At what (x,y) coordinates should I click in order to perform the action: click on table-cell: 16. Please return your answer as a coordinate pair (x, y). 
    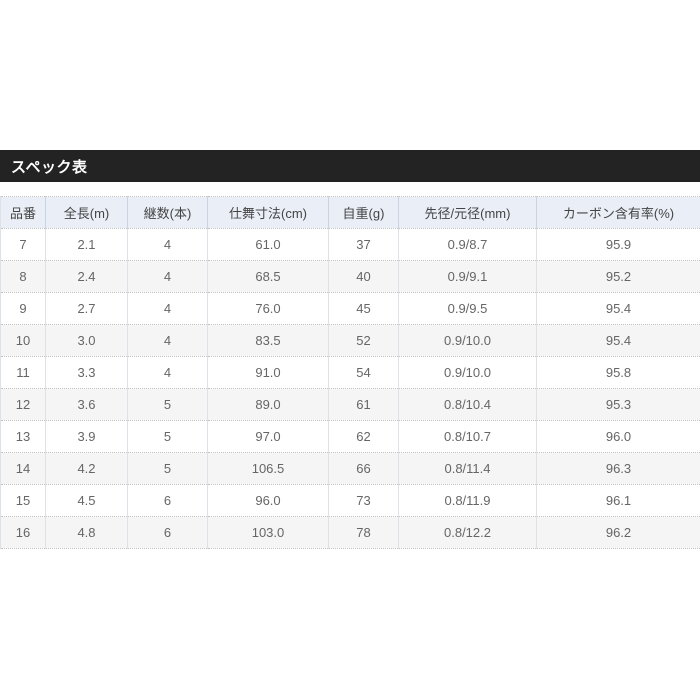
    Looking at the image, I should click on (23, 532).